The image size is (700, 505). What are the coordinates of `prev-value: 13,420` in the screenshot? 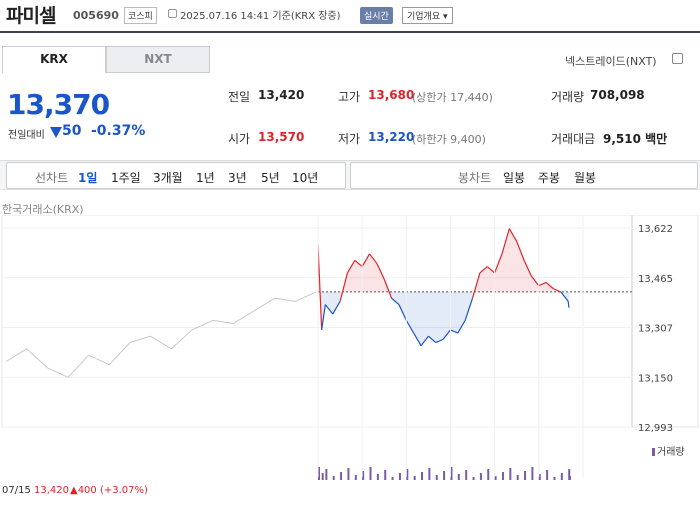 It's located at (281, 95).